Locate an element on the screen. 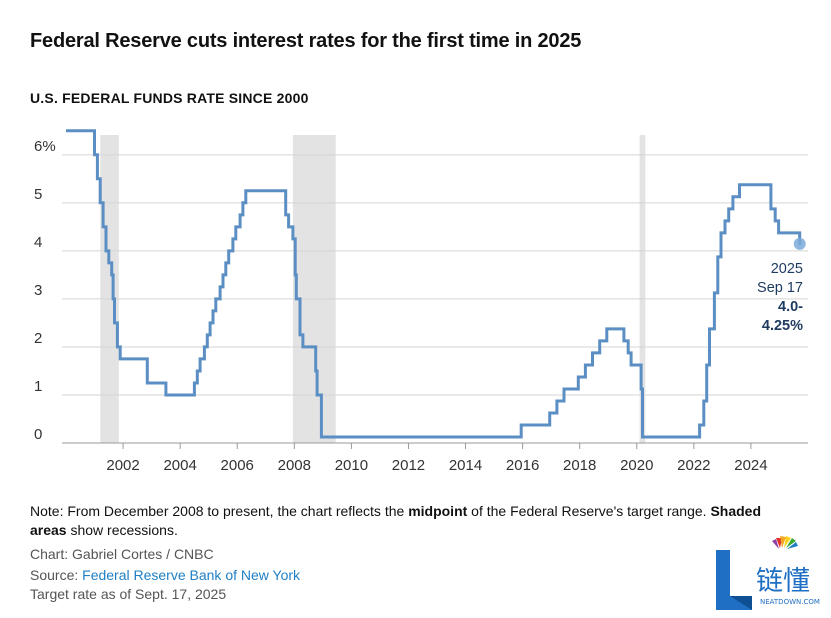  source-link: Federal Reserve Bank of New York is located at coordinates (191, 575).